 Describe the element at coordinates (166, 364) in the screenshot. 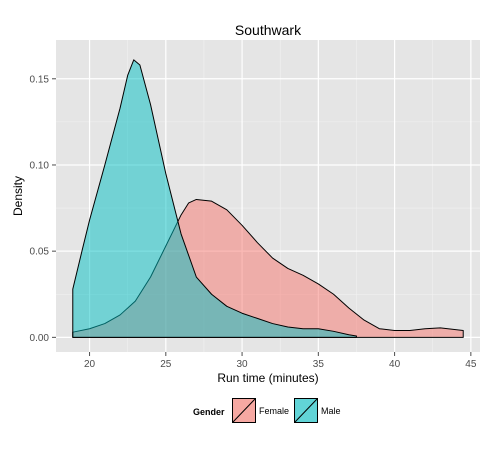

I see `x-tick-label: 25` at that location.